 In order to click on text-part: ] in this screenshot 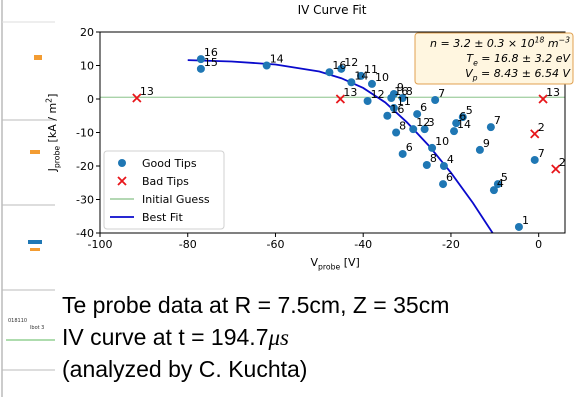, I will do `click(52, 96)`.